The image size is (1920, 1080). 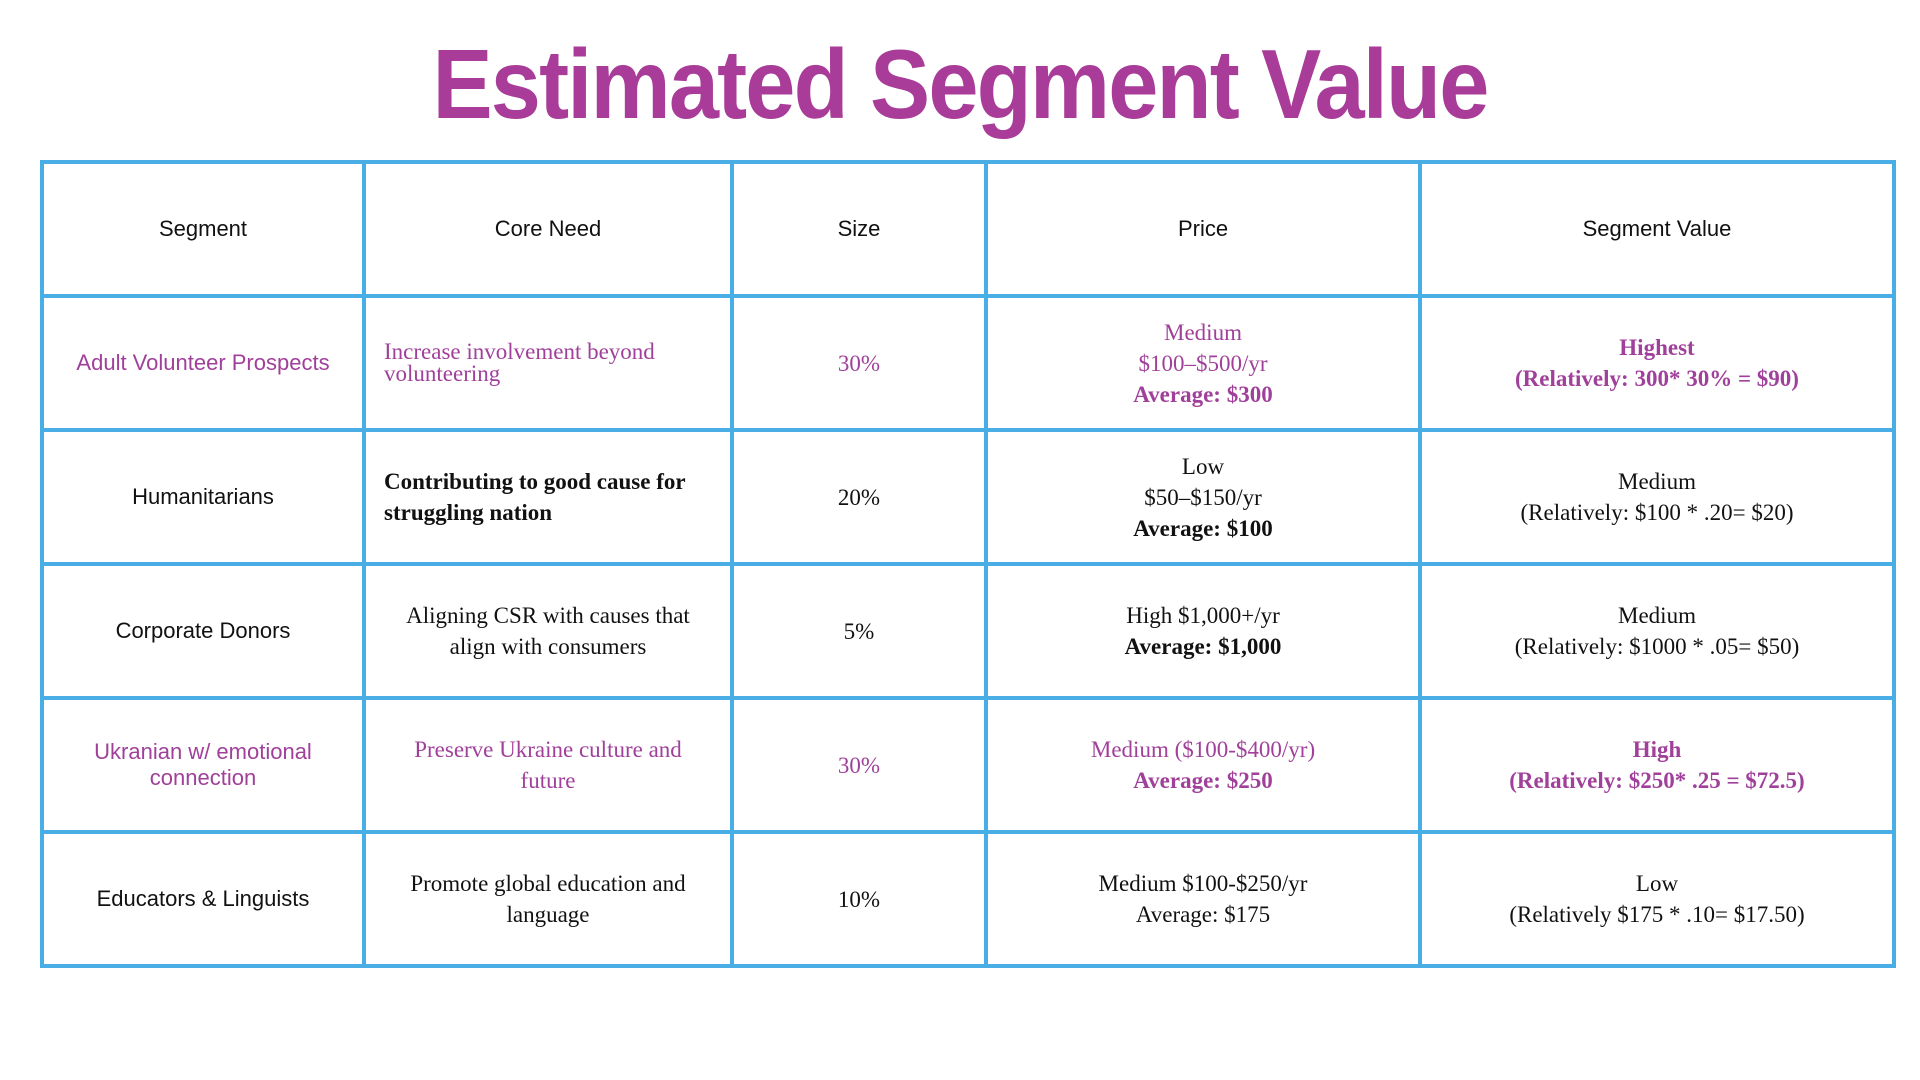 I want to click on page-title: Estimated Segment Value, so click(x=960, y=84).